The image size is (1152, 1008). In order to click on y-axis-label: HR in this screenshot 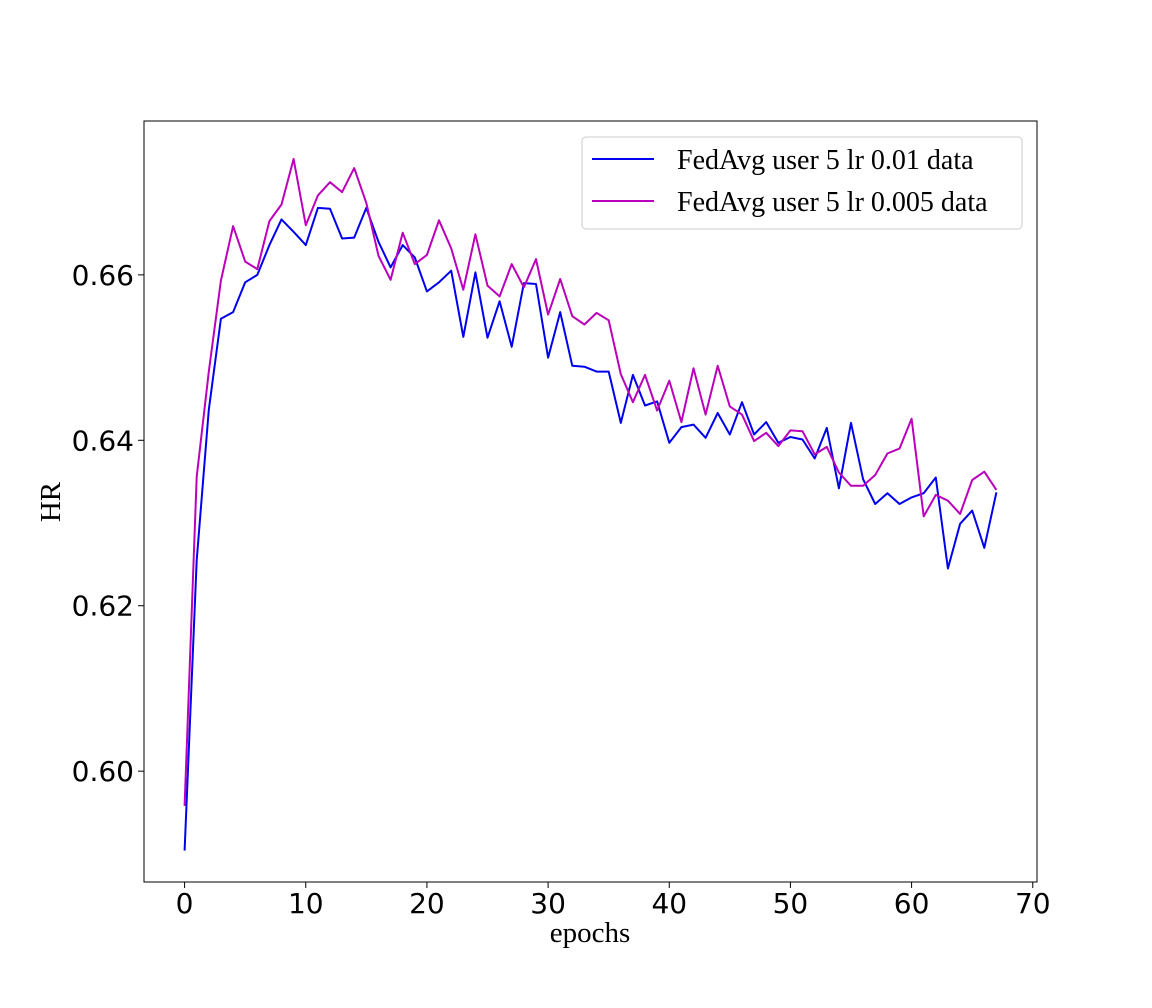, I will do `click(51, 501)`.